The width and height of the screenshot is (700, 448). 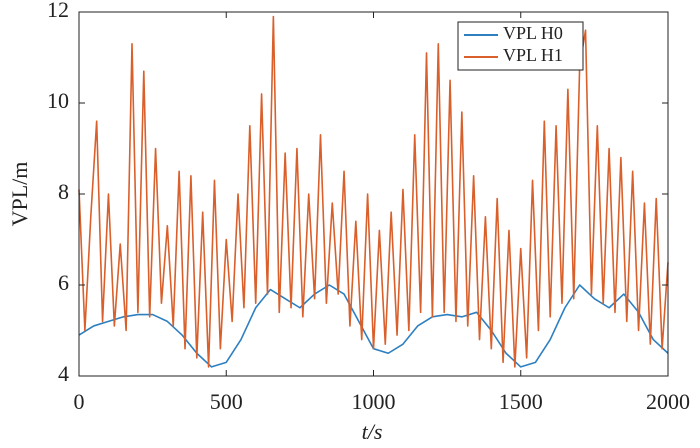 What do you see at coordinates (79, 401) in the screenshot?
I see `x-tick-label: 0` at bounding box center [79, 401].